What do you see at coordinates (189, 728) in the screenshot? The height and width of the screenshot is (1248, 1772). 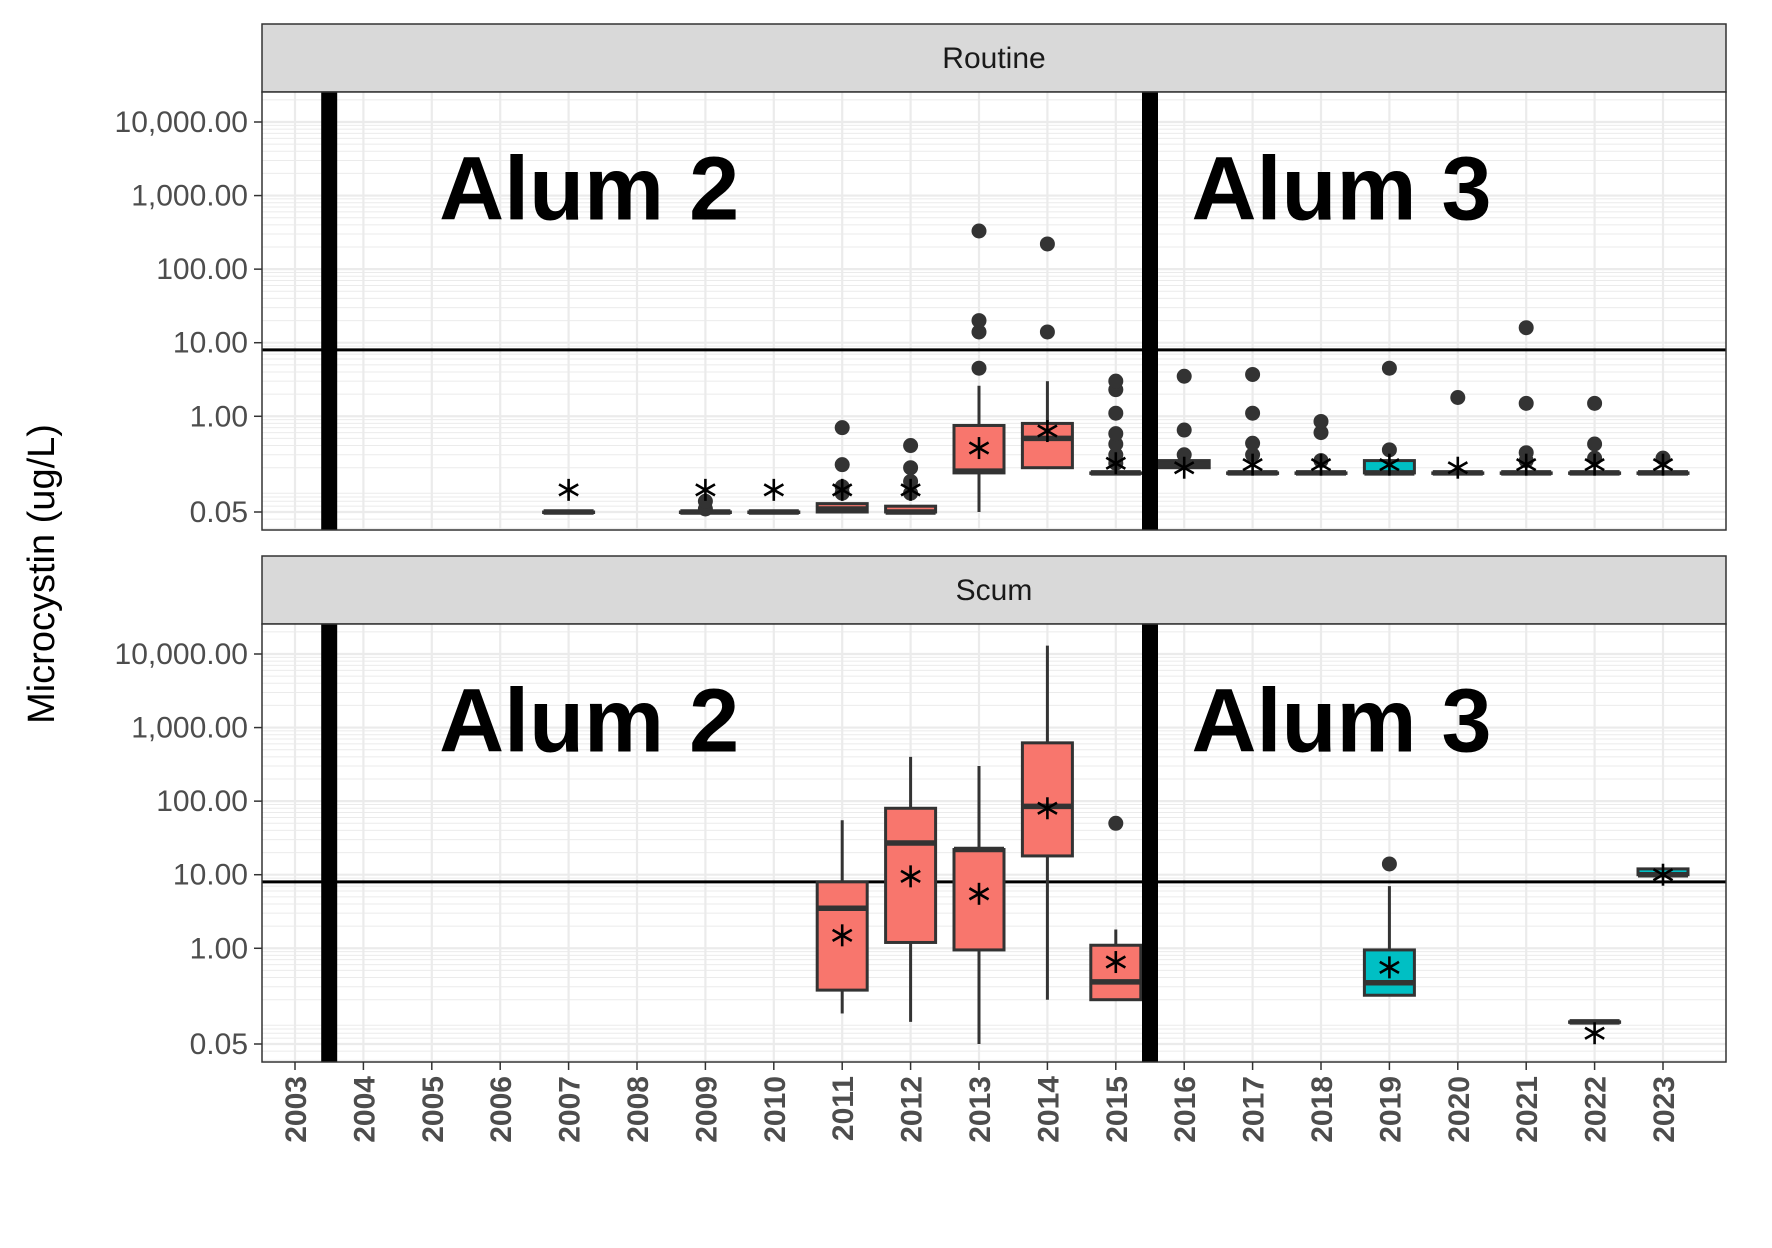 I see `y-tick-label: 1,000.00` at bounding box center [189, 728].